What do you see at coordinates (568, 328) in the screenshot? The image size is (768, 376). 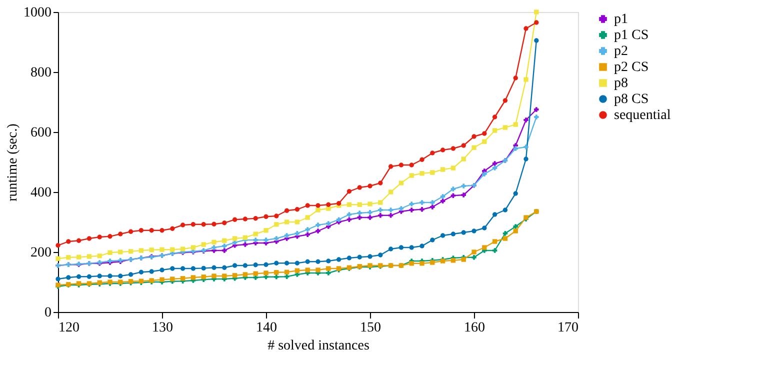 I see `x-tick-label: 170` at bounding box center [568, 328].